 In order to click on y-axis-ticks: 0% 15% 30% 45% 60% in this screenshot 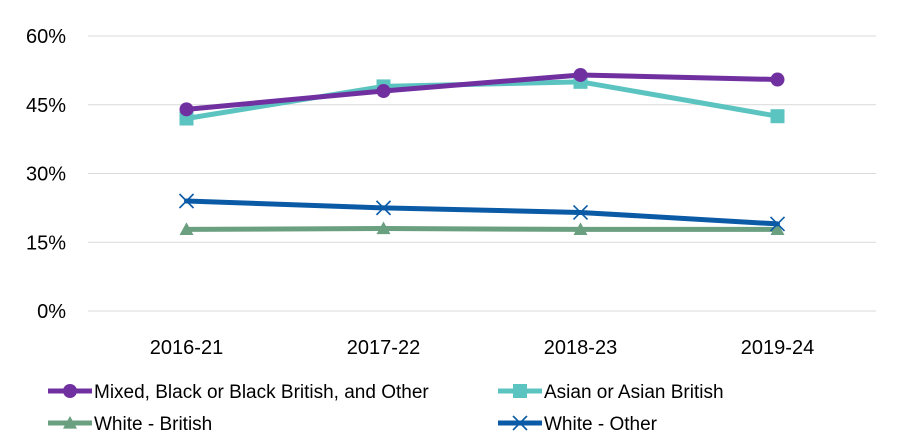, I will do `click(46, 174)`.